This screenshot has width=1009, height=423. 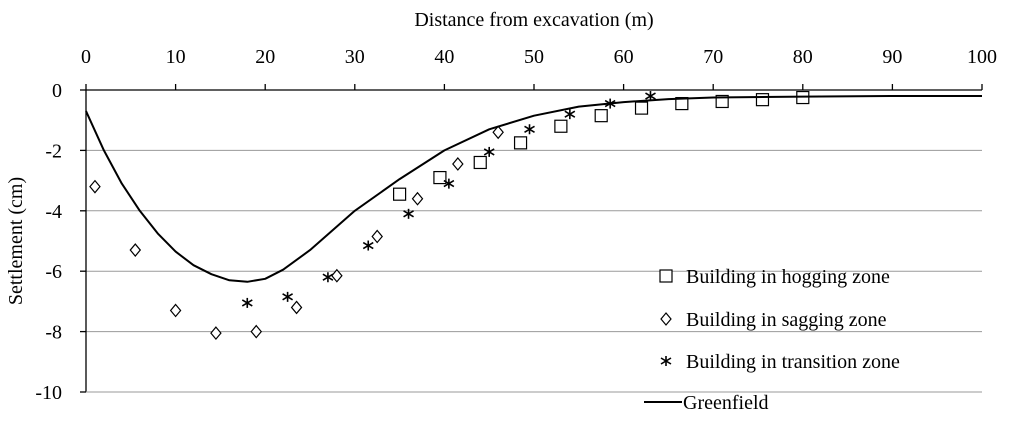 I want to click on legend-diamond-symbol, so click(x=666, y=319).